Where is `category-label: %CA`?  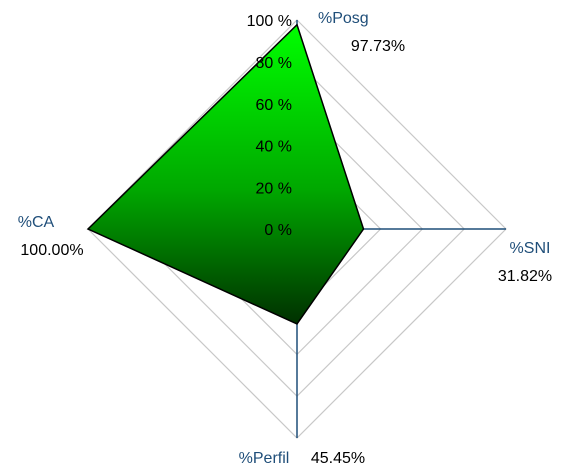 category-label: %CA is located at coordinates (36, 222).